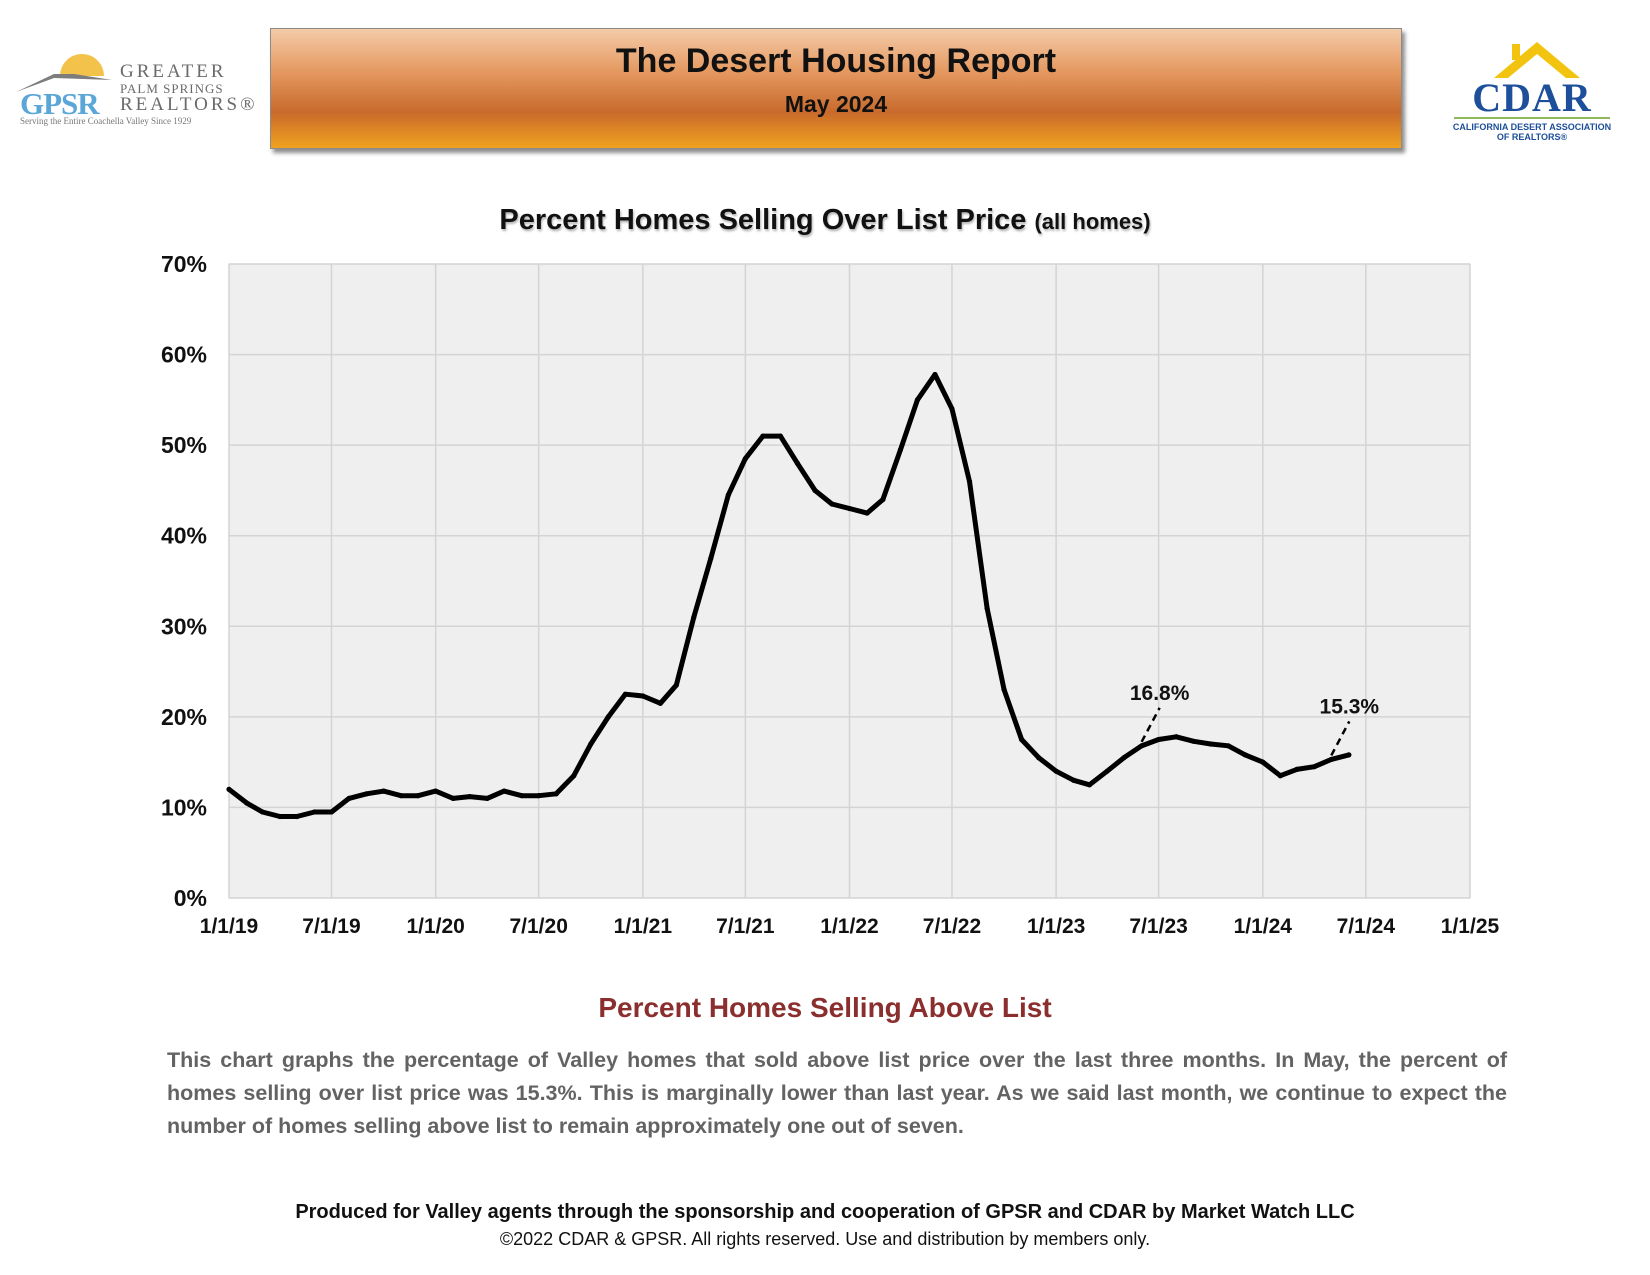 This screenshot has height=1275, width=1650. Describe the element at coordinates (189, 104) in the screenshot. I see `gpsr-name-line3: REALTORS®` at that location.